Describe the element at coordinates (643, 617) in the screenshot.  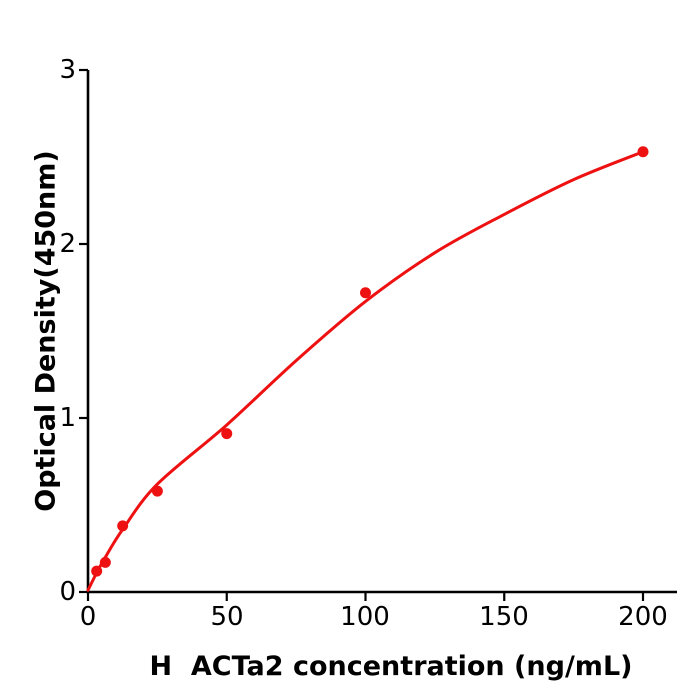
I see `x-tick-label-200: 200` at that location.